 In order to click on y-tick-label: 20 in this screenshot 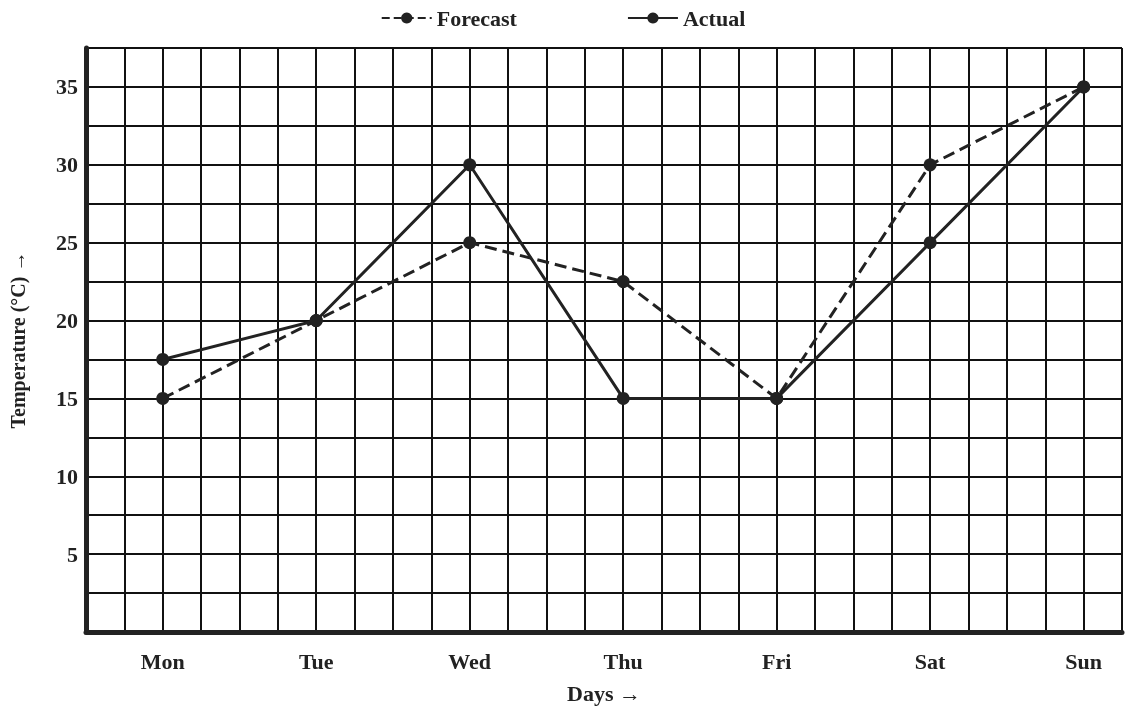, I will do `click(67, 321)`.